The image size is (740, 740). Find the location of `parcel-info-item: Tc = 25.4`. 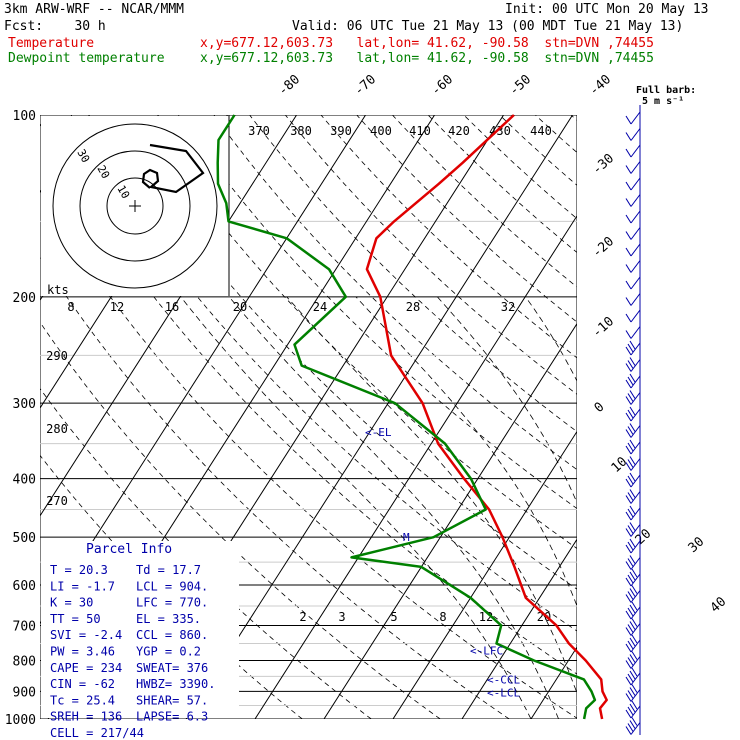

parcel-info-item: Tc = 25.4 is located at coordinates (82, 700).